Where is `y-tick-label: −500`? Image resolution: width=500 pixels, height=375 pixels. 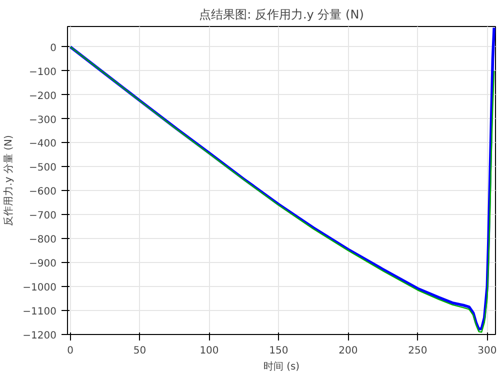 y-tick-label: −500 is located at coordinates (43, 168).